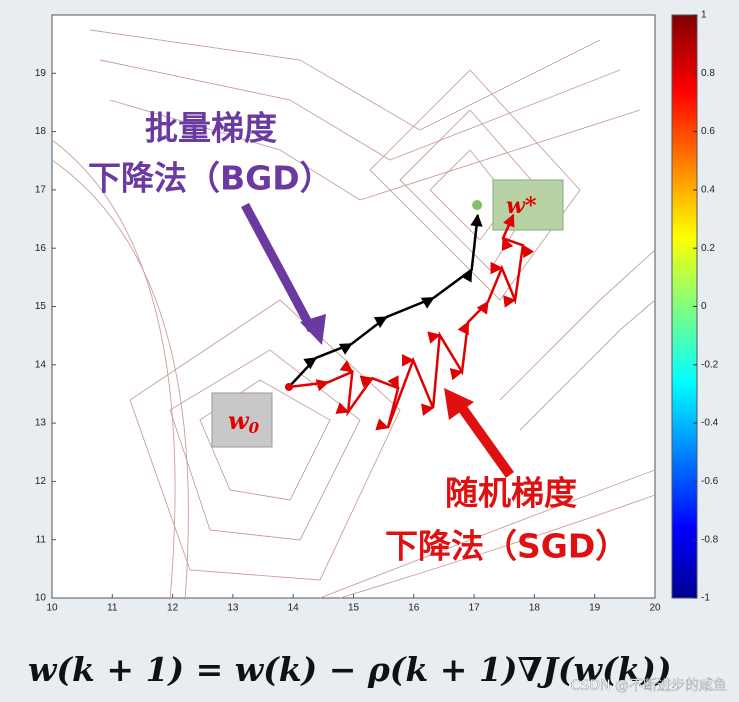  What do you see at coordinates (211, 128) in the screenshot?
I see `bgd-label: 批量梯度` at bounding box center [211, 128].